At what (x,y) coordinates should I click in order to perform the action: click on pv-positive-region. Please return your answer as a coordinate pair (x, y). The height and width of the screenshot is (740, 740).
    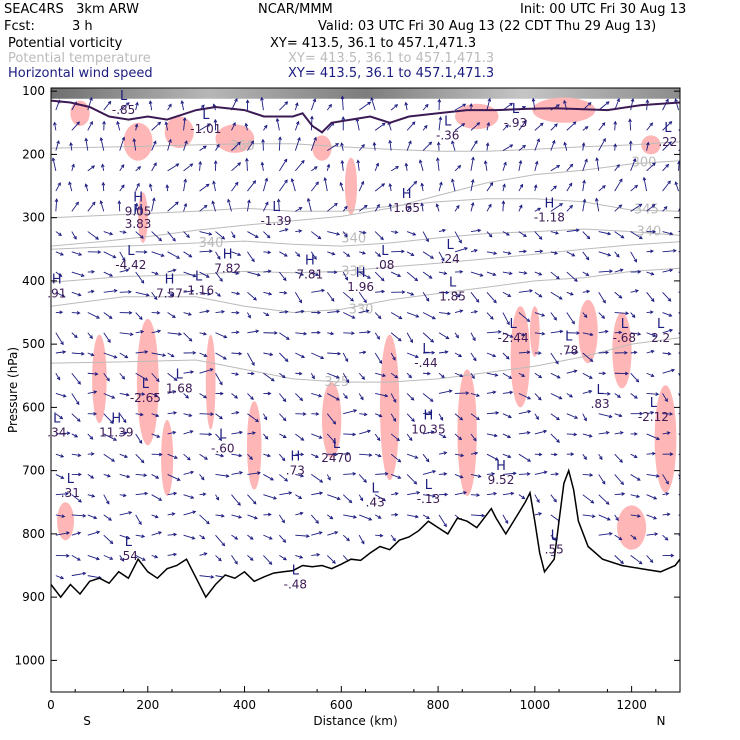
    Looking at the image, I should click on (322, 148).